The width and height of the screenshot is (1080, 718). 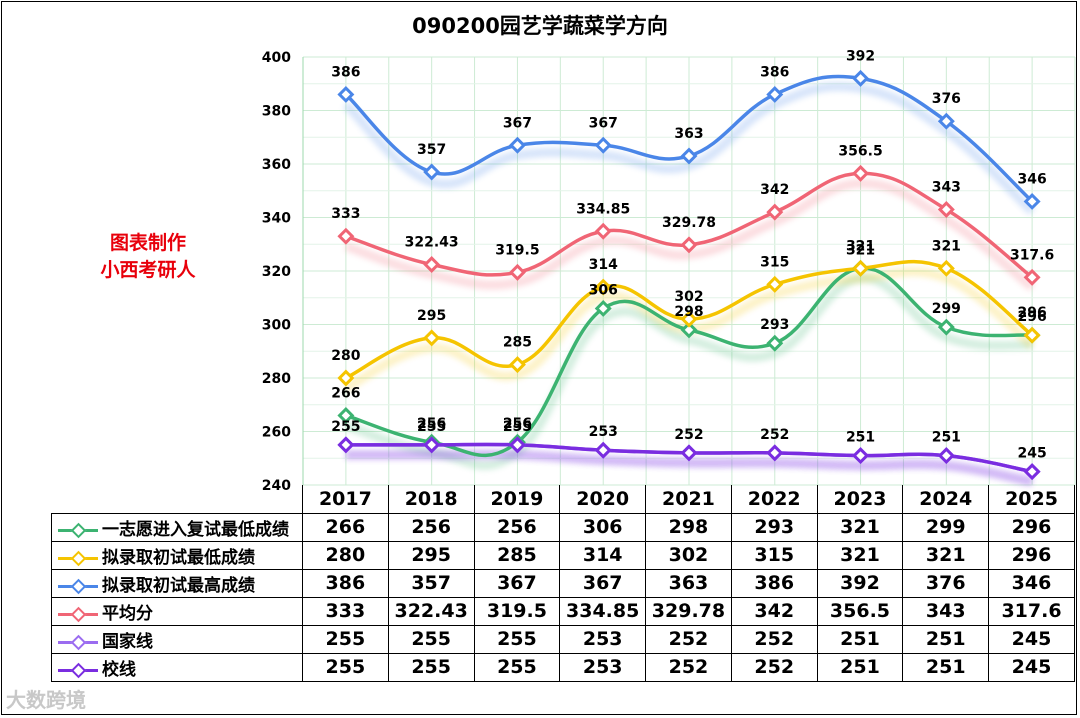 What do you see at coordinates (178, 585) in the screenshot?
I see `series-name: 拟录取初试最高成绩` at bounding box center [178, 585].